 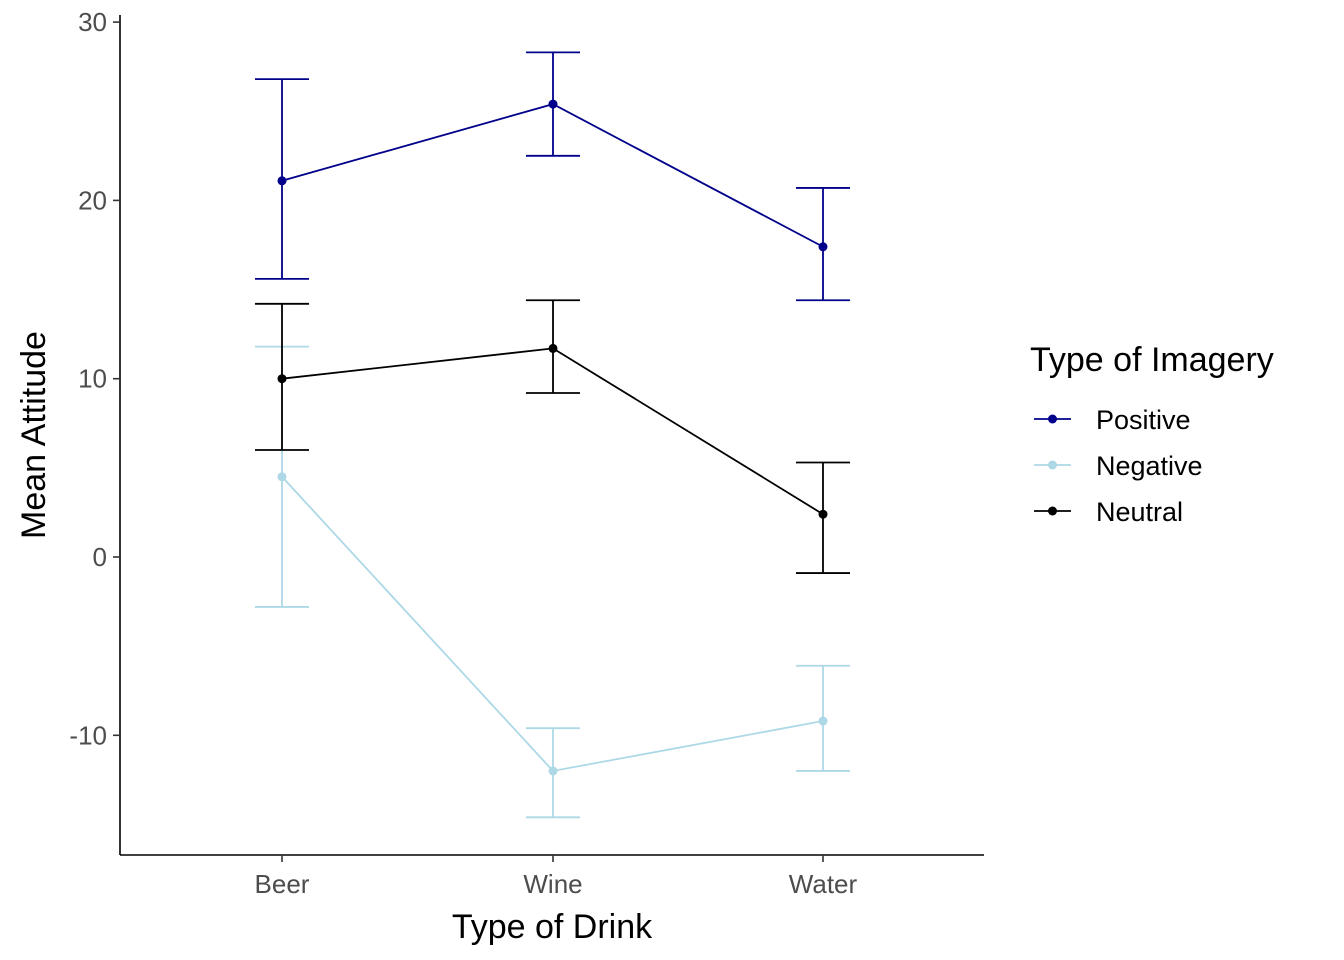 I want to click on legend-label: Negative, so click(x=1149, y=466).